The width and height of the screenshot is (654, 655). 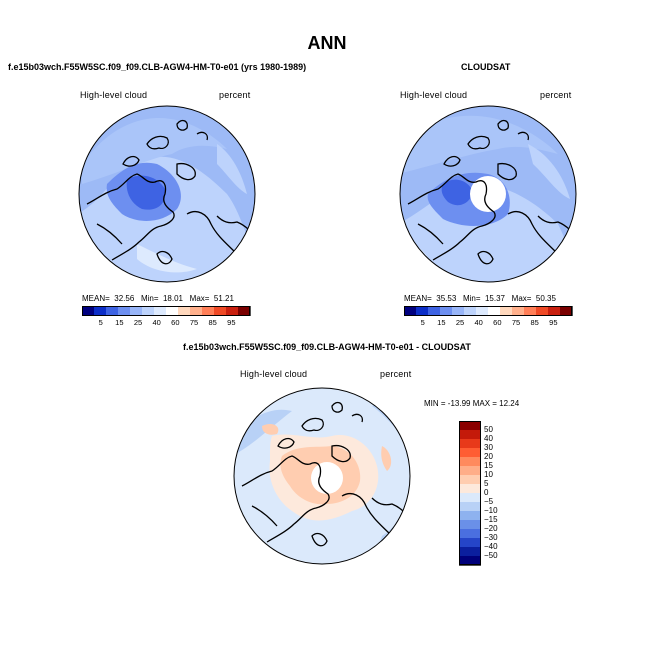 I want to click on panel-3-colorbar, so click(x=470, y=493).